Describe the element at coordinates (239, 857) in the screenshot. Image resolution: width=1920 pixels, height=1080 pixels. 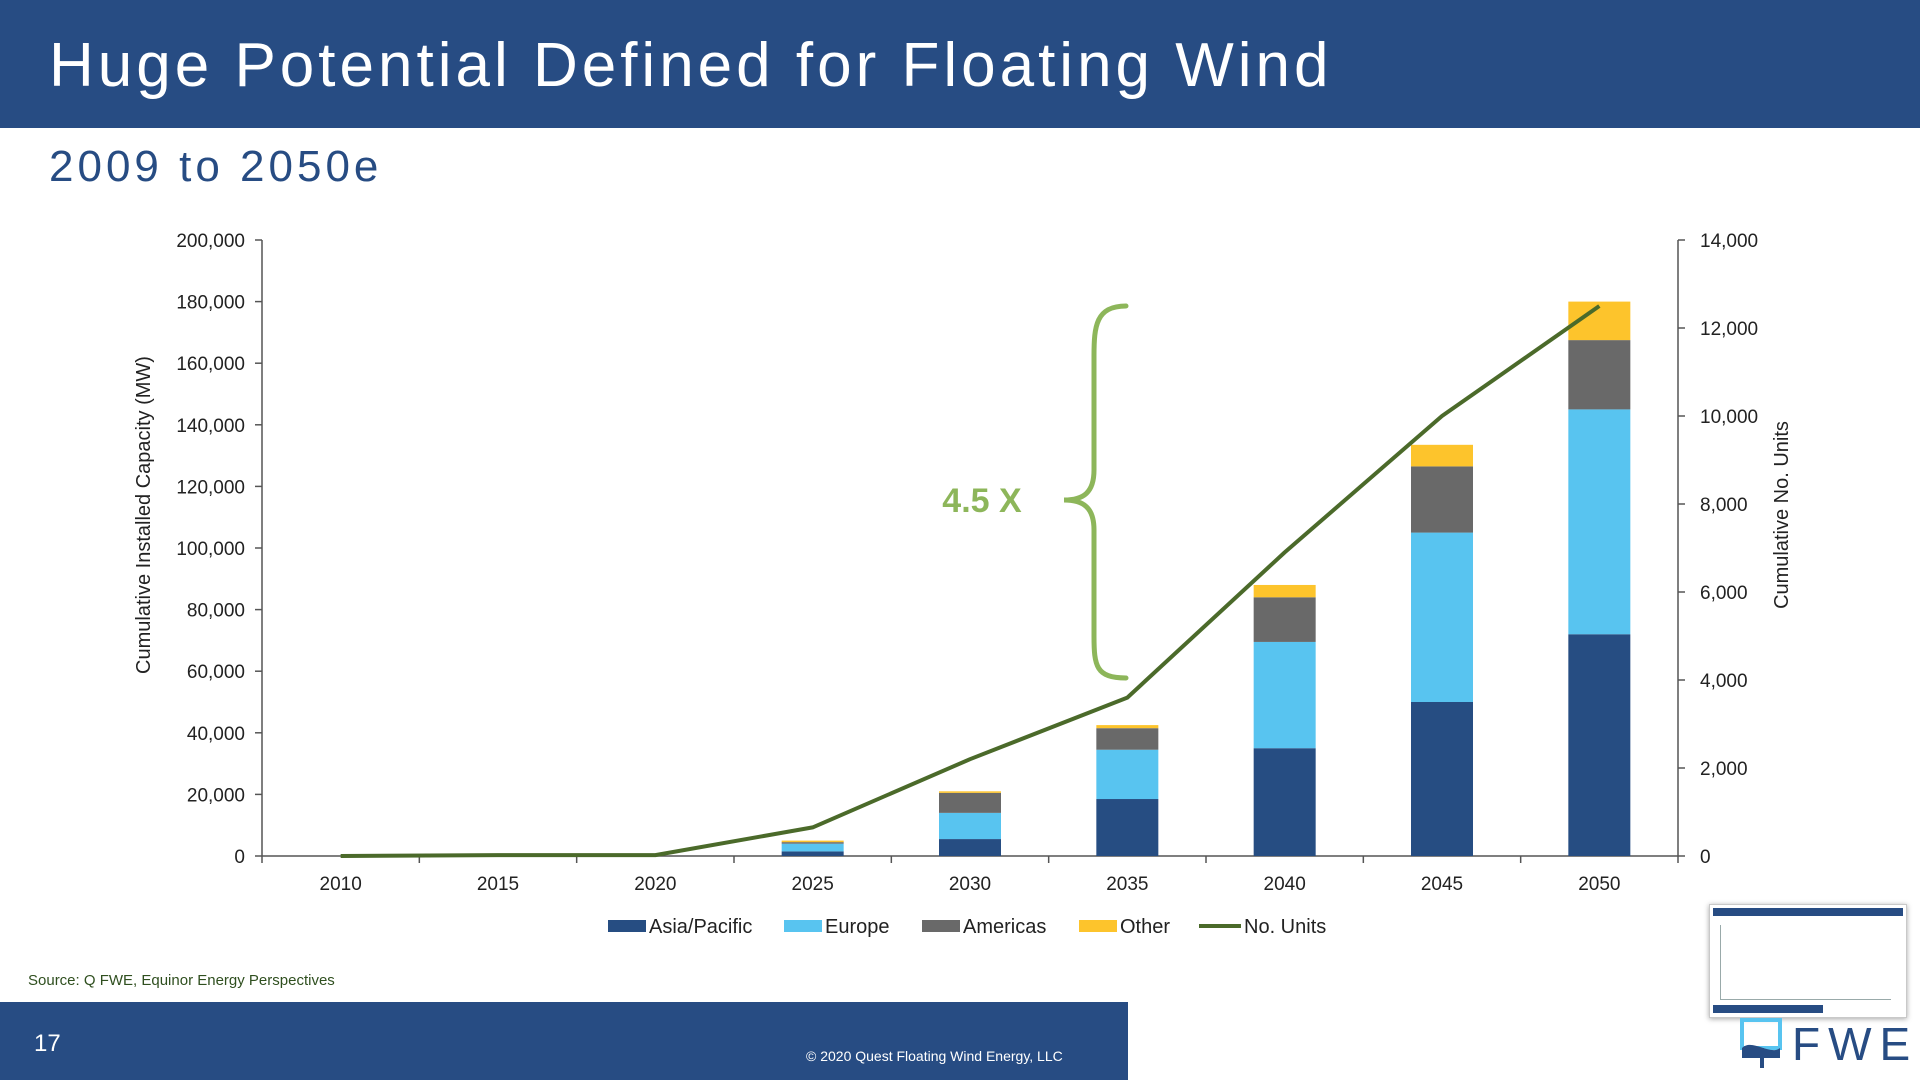
I see `y-tick-label: 0` at that location.